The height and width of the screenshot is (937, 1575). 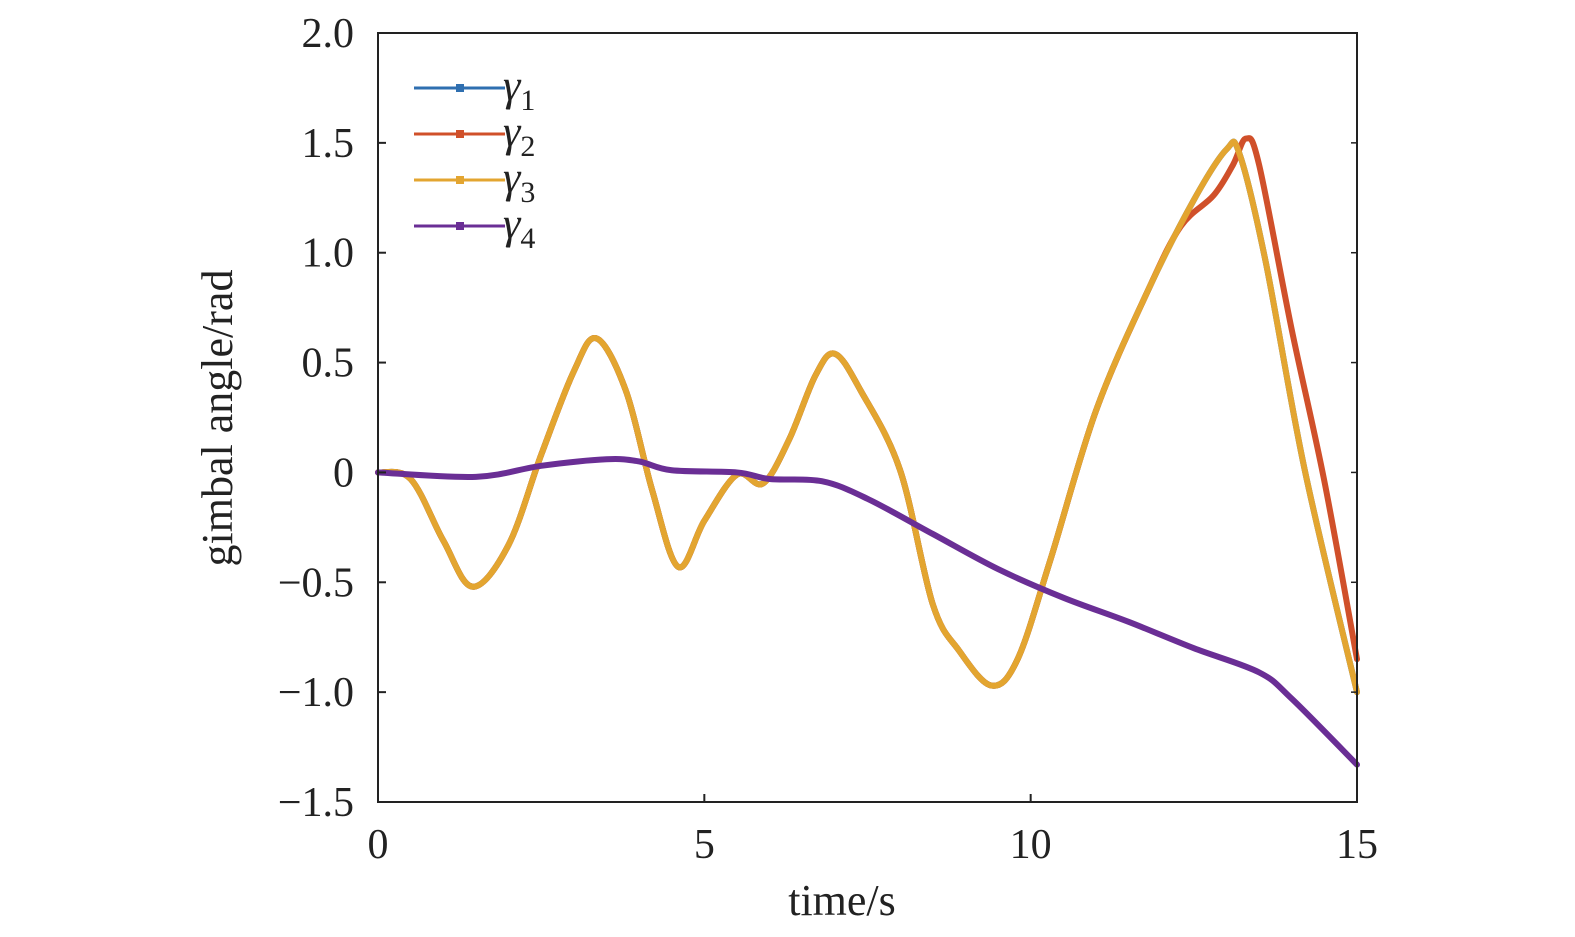 What do you see at coordinates (519, 89) in the screenshot?
I see `legend-label: γ1` at bounding box center [519, 89].